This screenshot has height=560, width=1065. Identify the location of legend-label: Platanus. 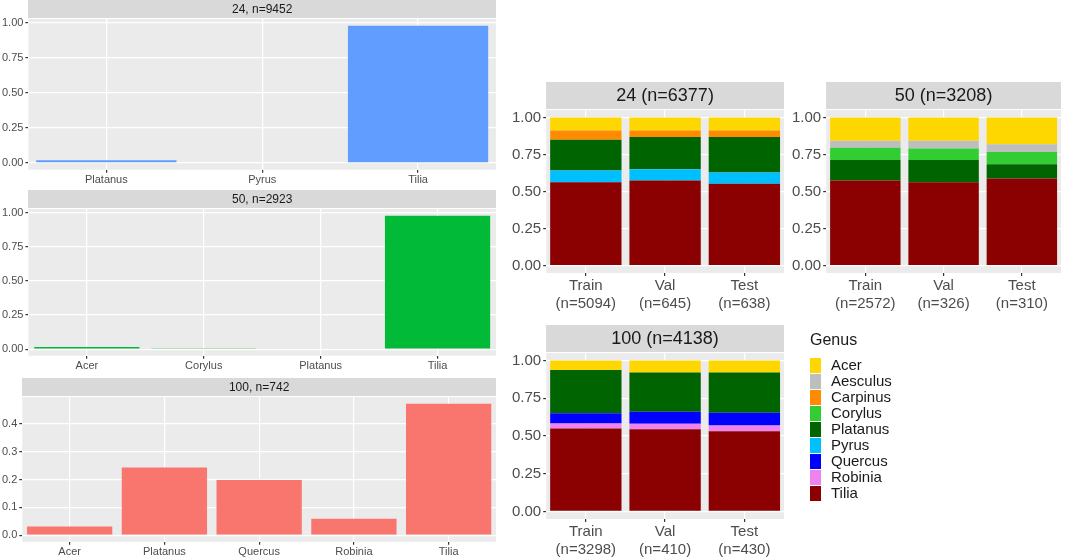
(860, 428).